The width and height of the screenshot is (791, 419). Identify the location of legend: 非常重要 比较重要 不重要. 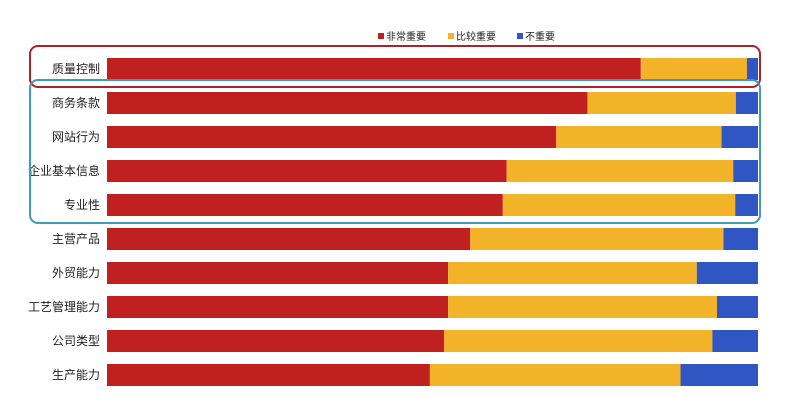
(466, 36).